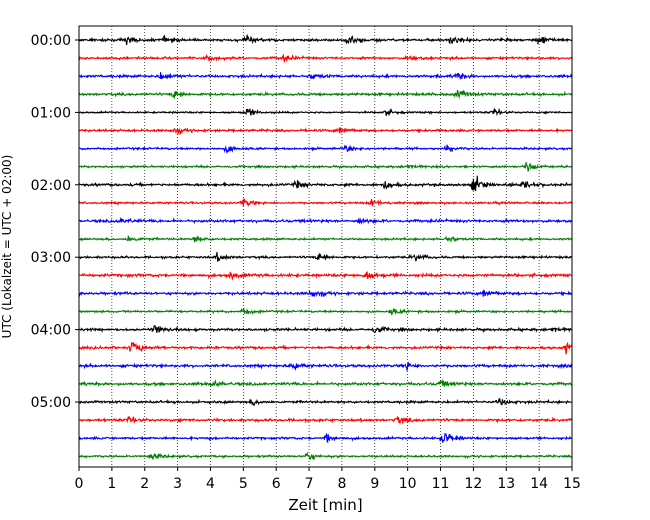 The height and width of the screenshot is (520, 650). Describe the element at coordinates (111, 484) in the screenshot. I see `x-tick-label: 1` at that location.